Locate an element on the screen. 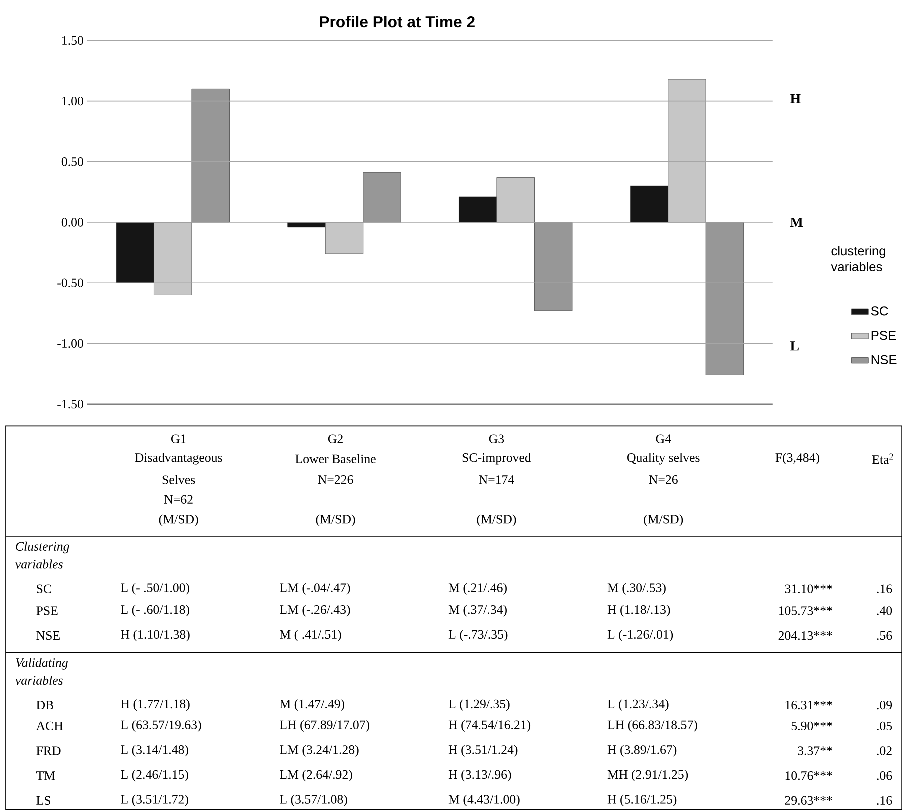 The height and width of the screenshot is (811, 914). text: H (1.10/1.38) is located at coordinates (155, 636).